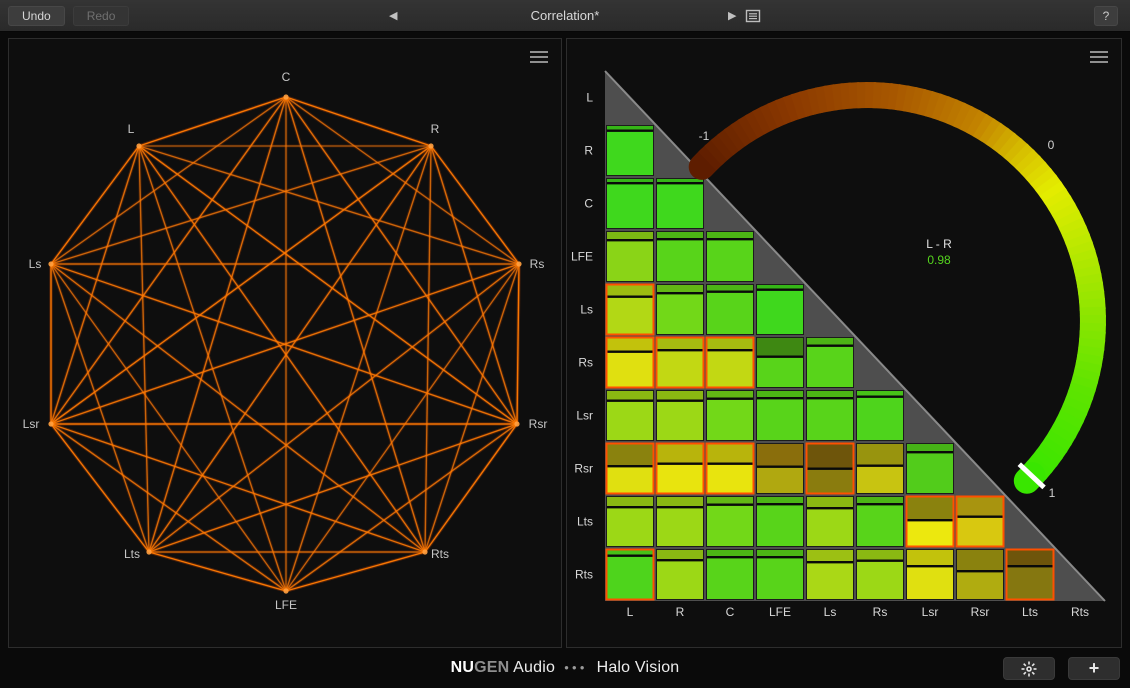 The image size is (1130, 688). What do you see at coordinates (565, 15) in the screenshot?
I see `view-title: Correlation*` at bounding box center [565, 15].